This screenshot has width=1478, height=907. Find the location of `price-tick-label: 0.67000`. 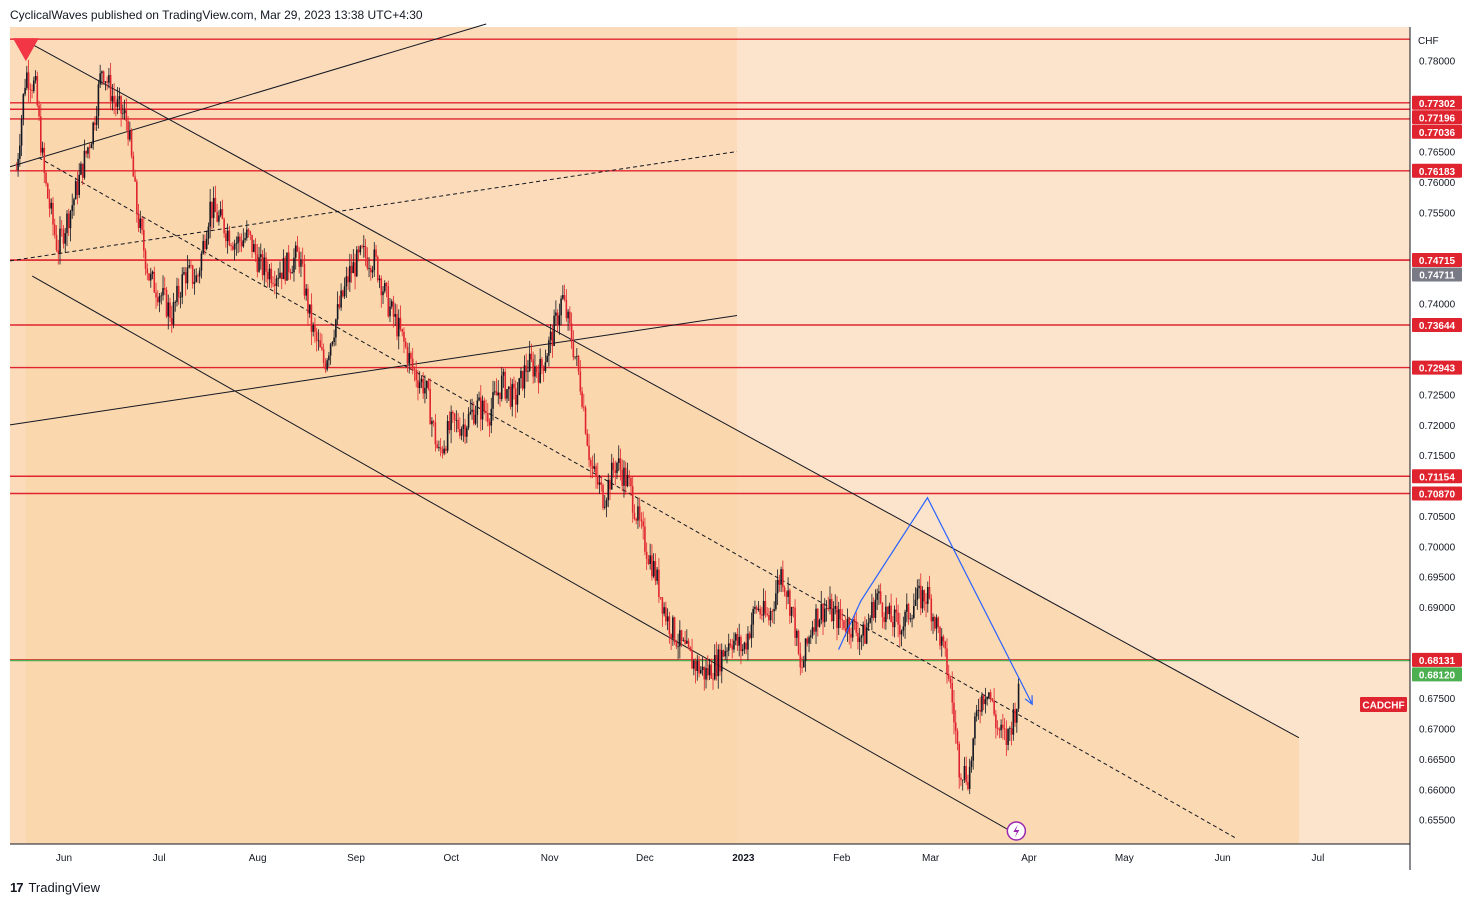

price-tick-label: 0.67000 is located at coordinates (1437, 730).